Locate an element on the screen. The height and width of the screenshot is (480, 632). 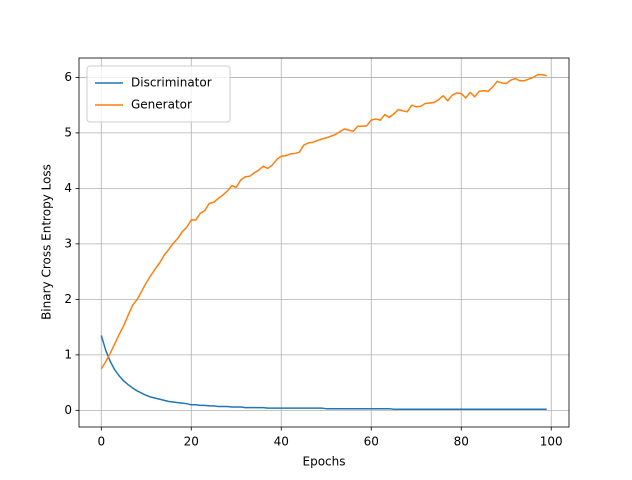
x-axis-label: Epochs is located at coordinates (324, 462).